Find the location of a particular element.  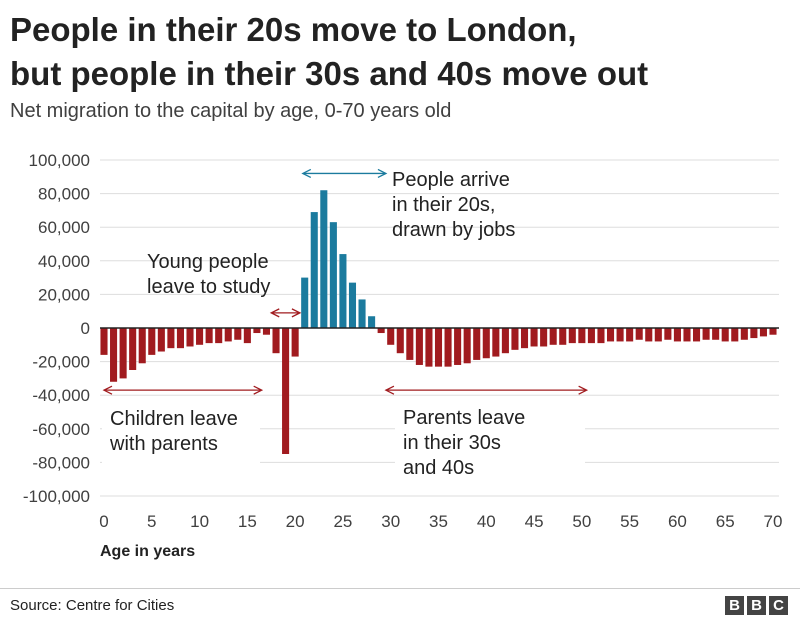

annotation-backdrop-parents is located at coordinates (490, 444).